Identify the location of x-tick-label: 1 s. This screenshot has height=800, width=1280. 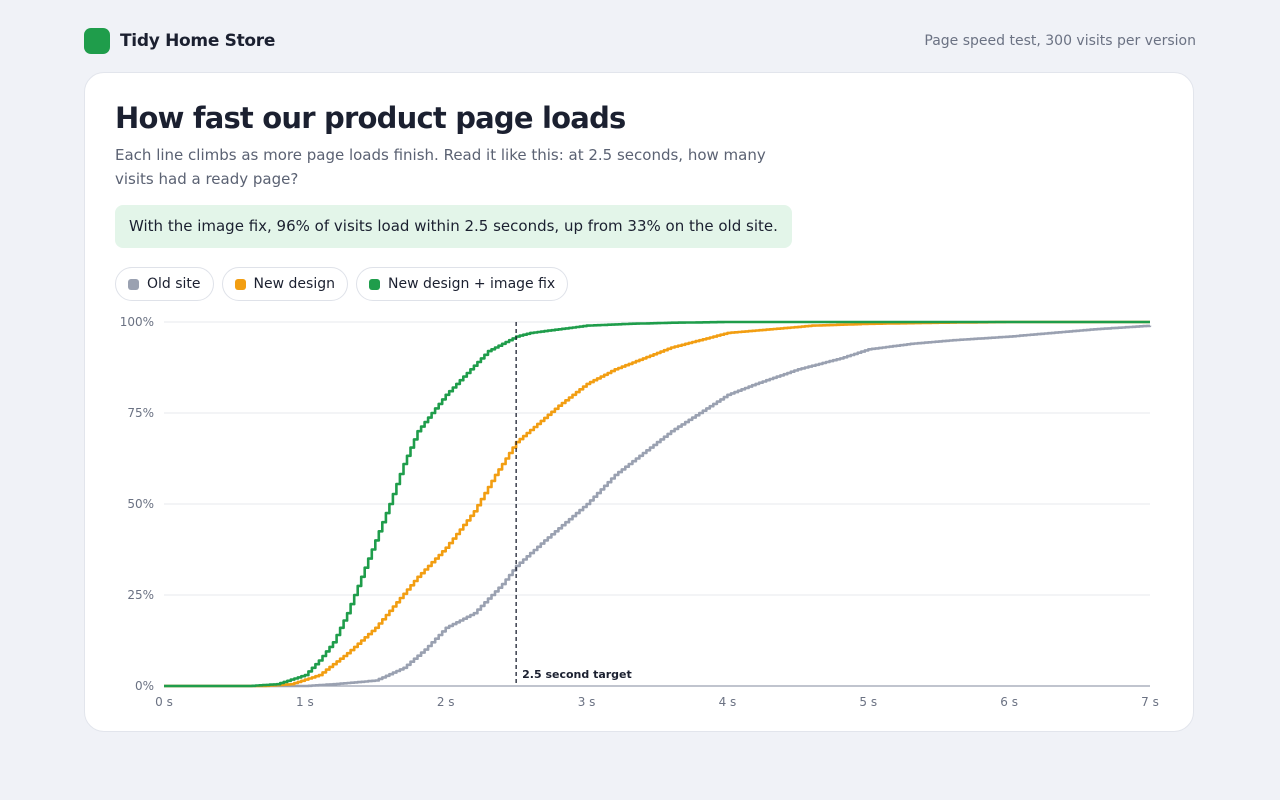
(305, 702).